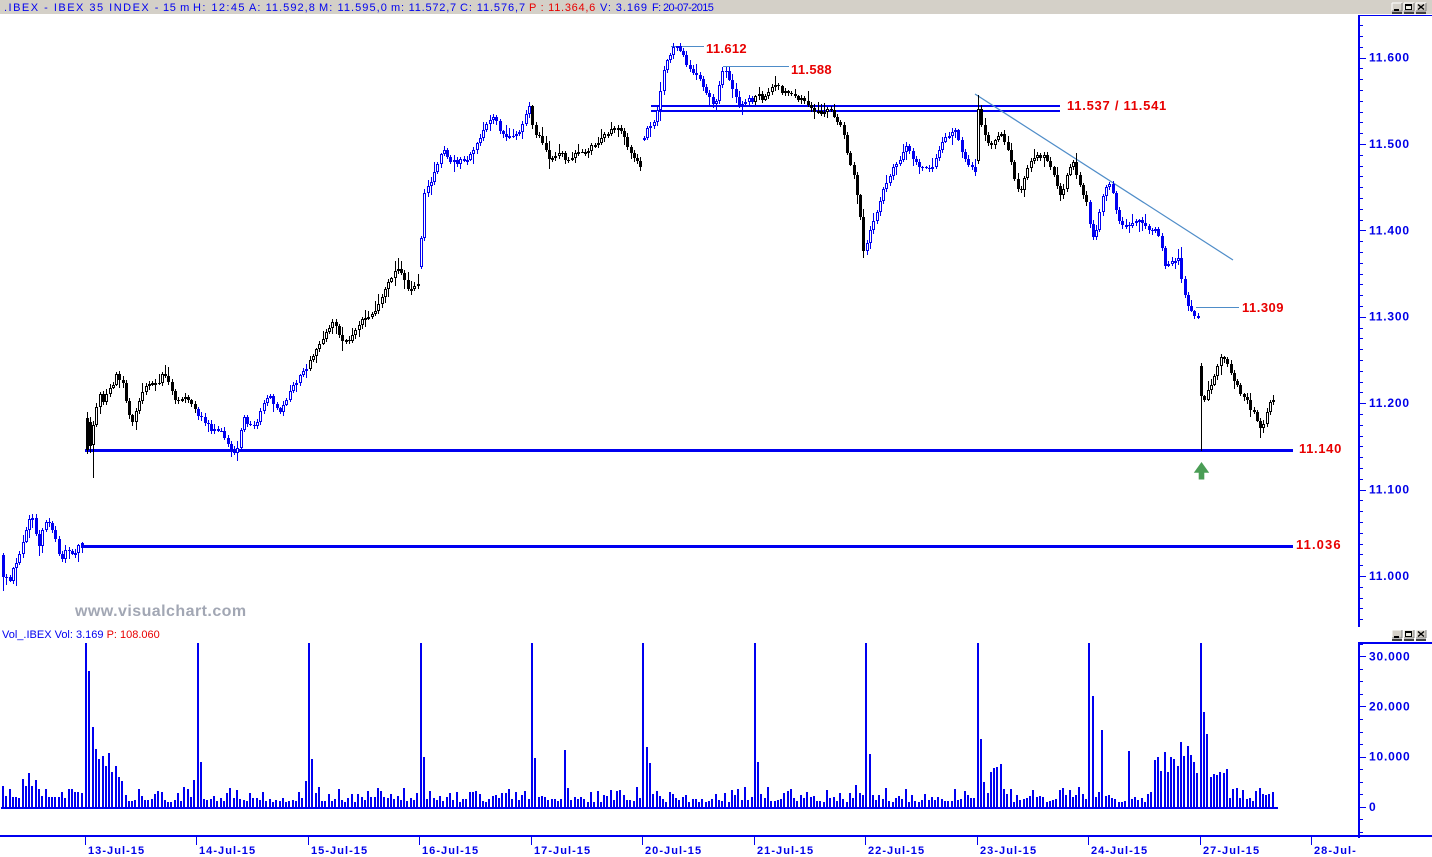 The height and width of the screenshot is (857, 1432). I want to click on svg-text: 11.036, so click(1319, 544).